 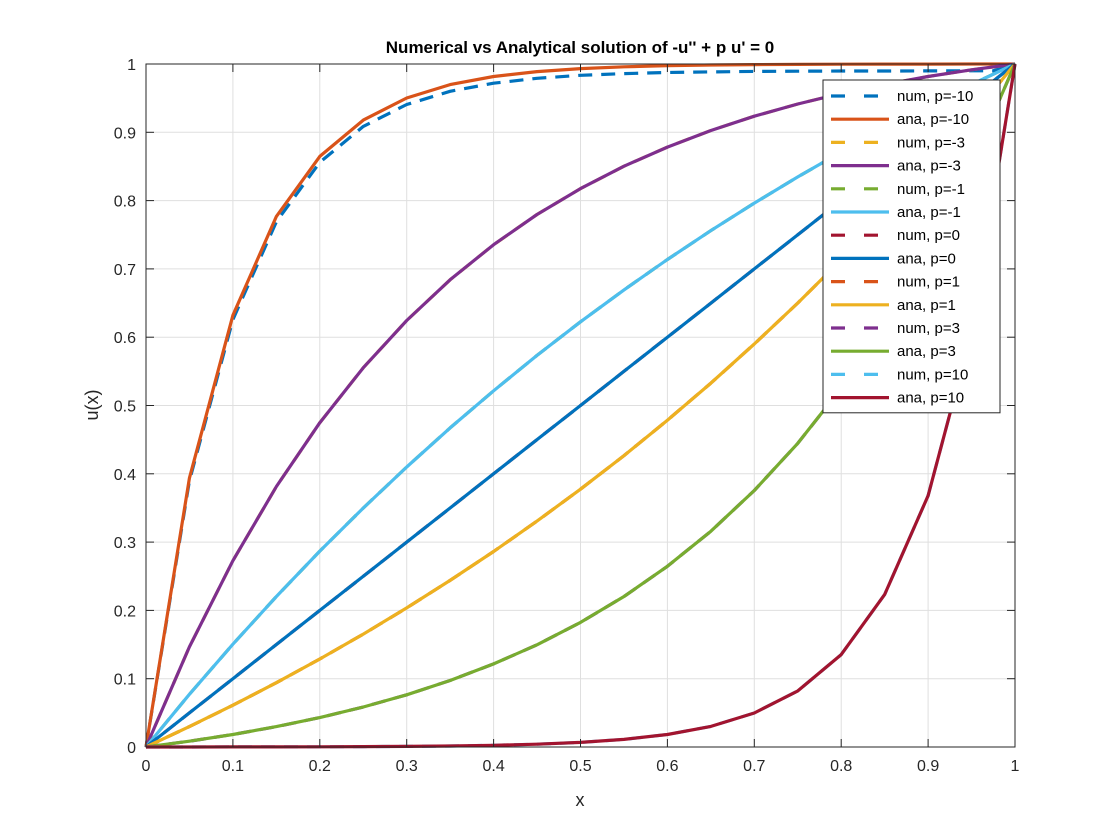 What do you see at coordinates (928, 328) in the screenshot?
I see `legend-entry: num, p=3` at bounding box center [928, 328].